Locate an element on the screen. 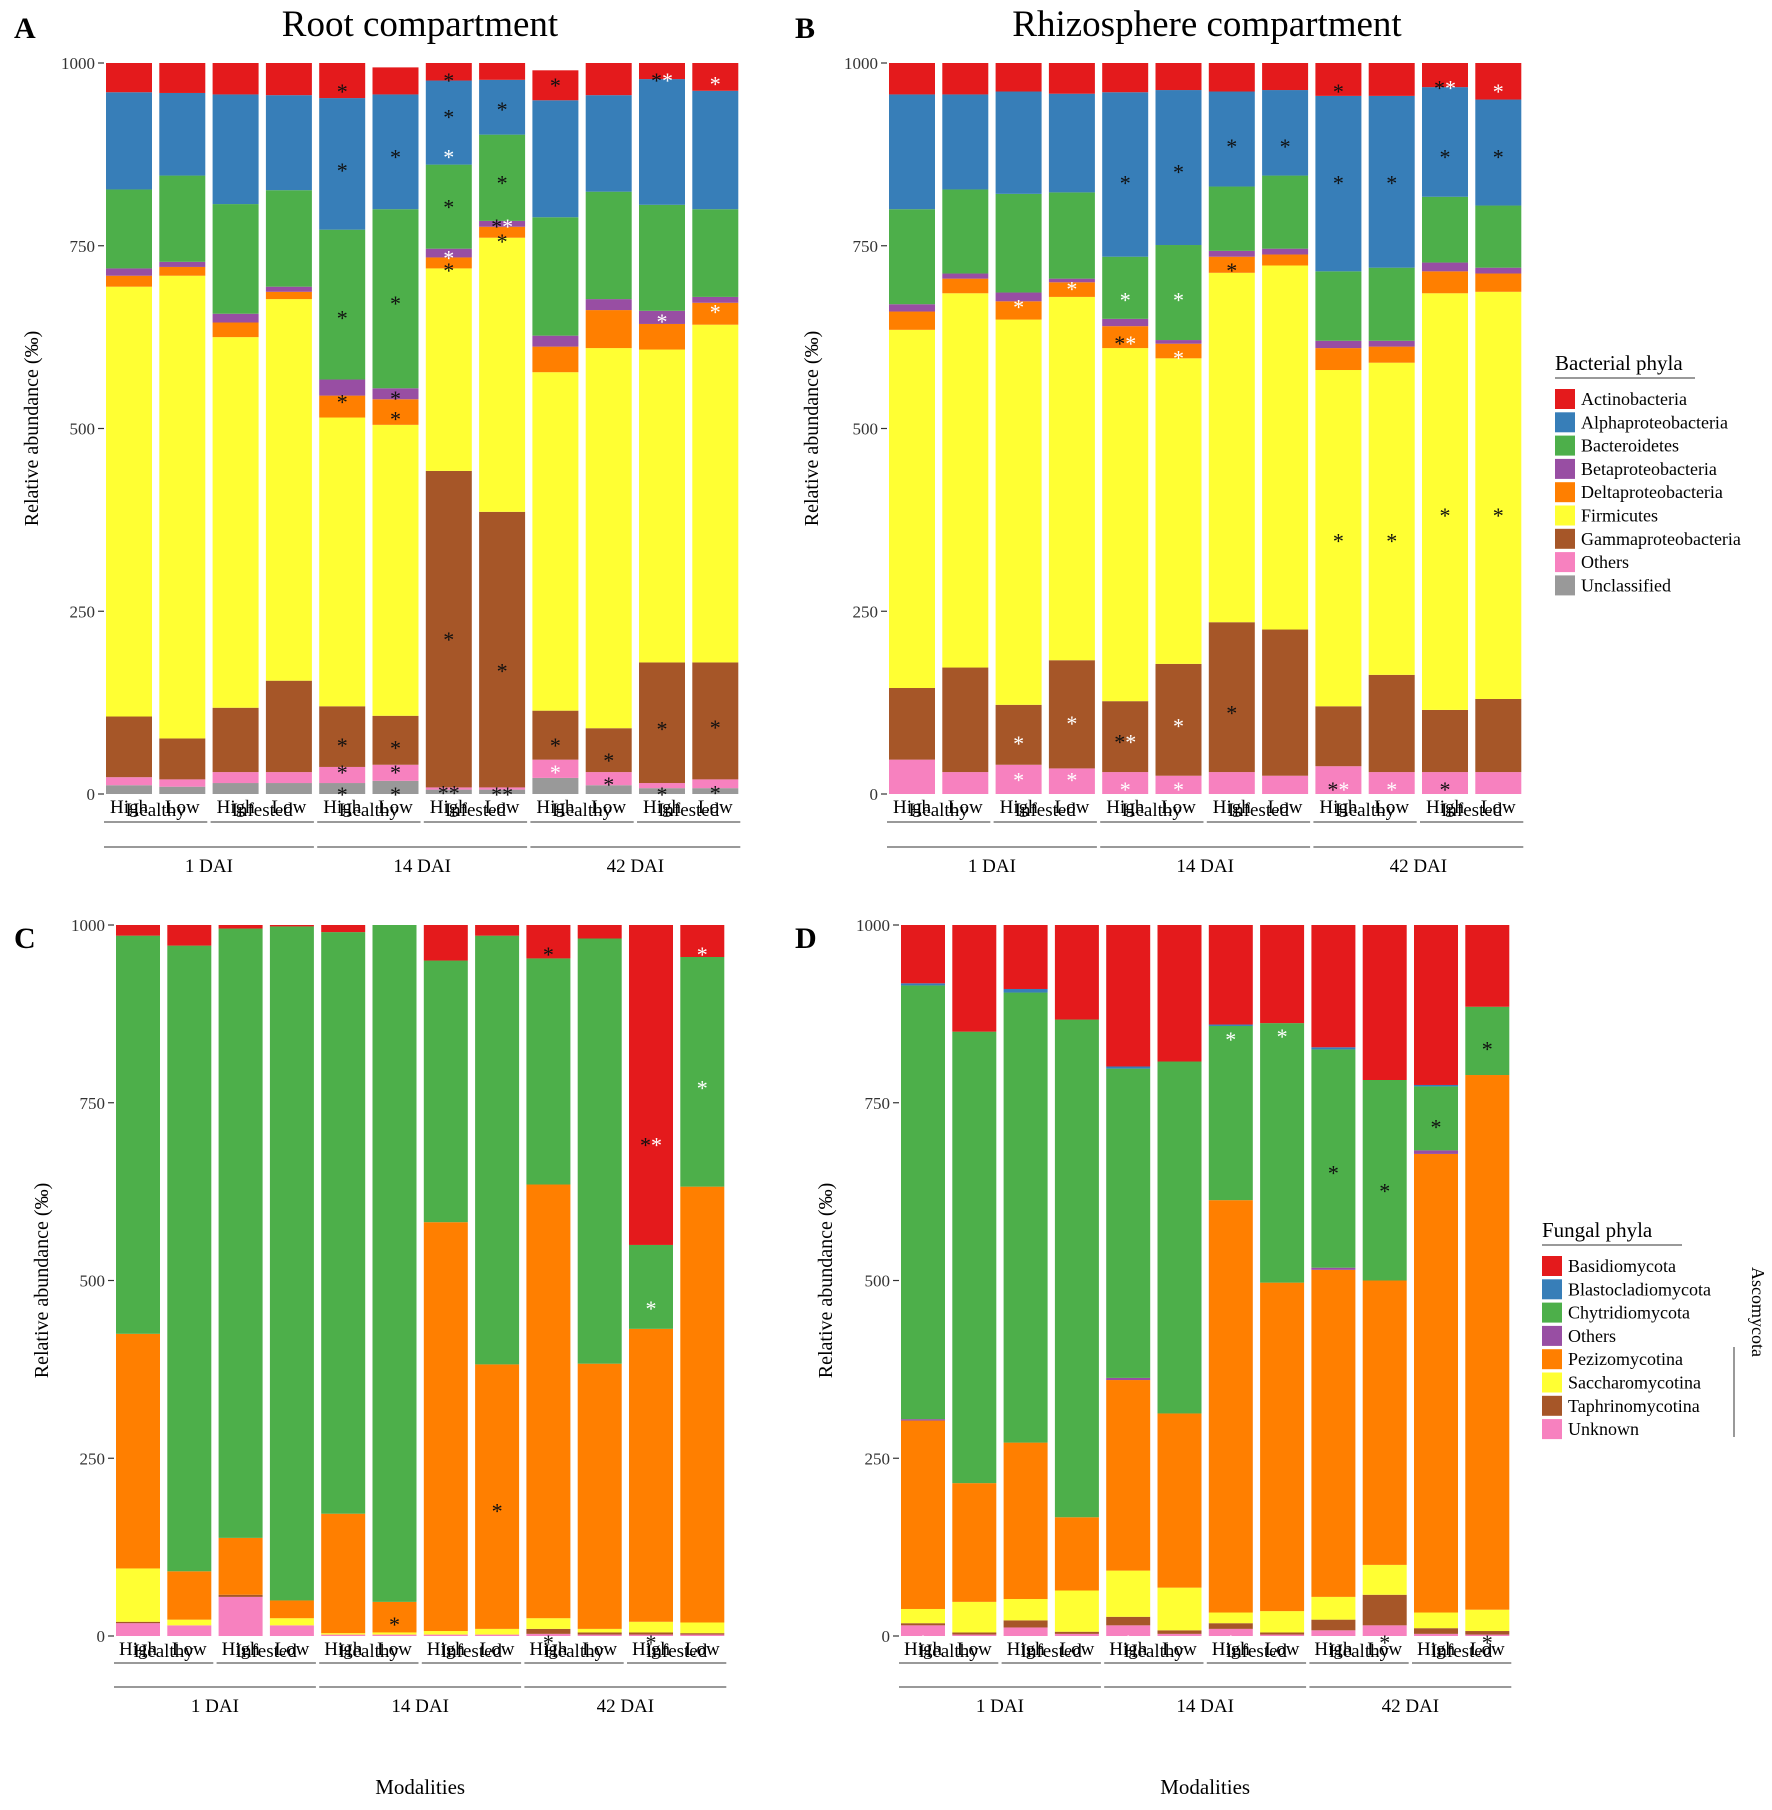  bar-segment-gammaproteobacteria is located at coordinates (1018, 734).